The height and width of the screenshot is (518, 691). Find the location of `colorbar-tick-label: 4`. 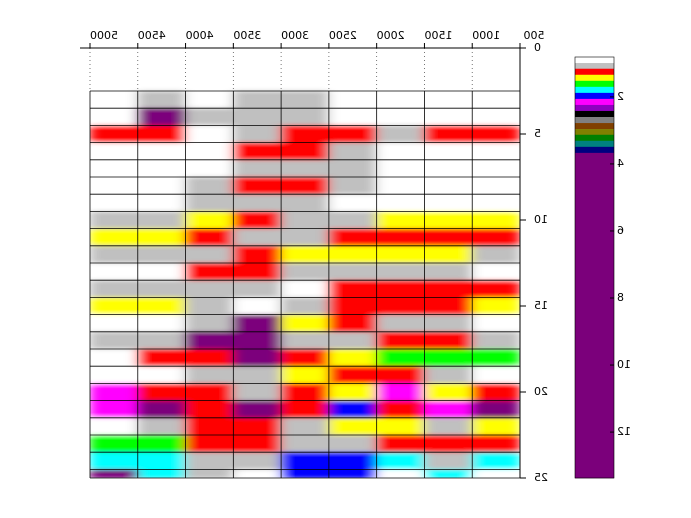

colorbar-tick-label: 4 is located at coordinates (620, 163).